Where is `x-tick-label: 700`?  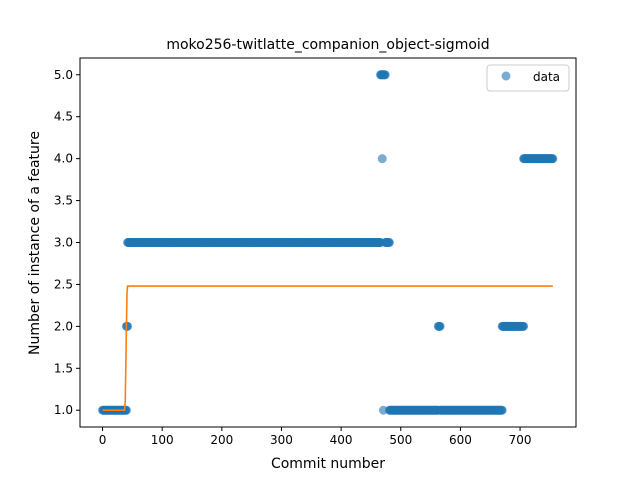 x-tick-label: 700 is located at coordinates (520, 440).